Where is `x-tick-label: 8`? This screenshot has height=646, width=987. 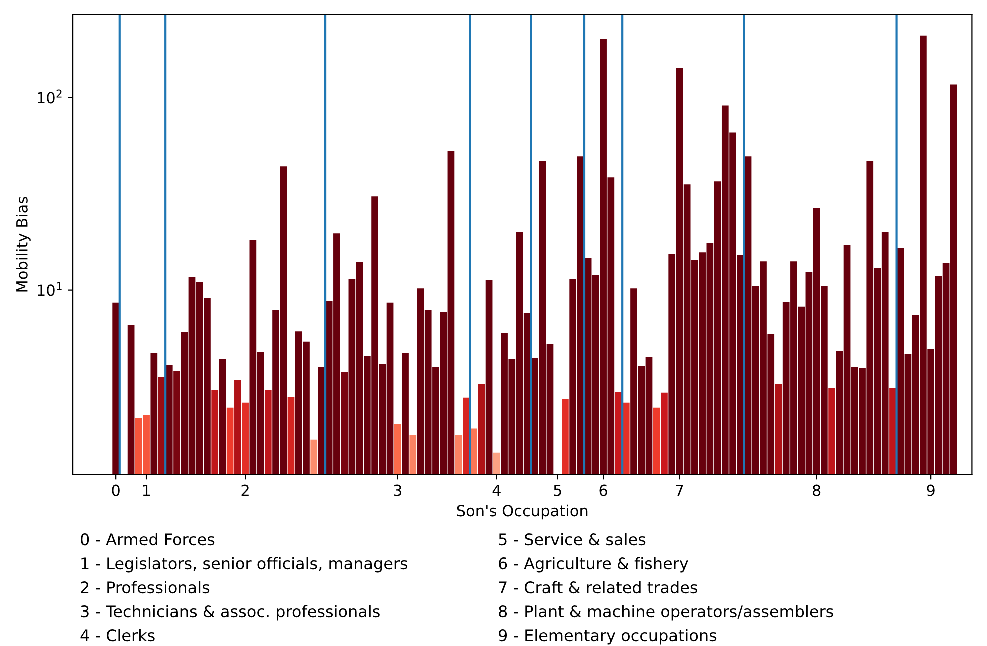
x-tick-label: 8 is located at coordinates (816, 490).